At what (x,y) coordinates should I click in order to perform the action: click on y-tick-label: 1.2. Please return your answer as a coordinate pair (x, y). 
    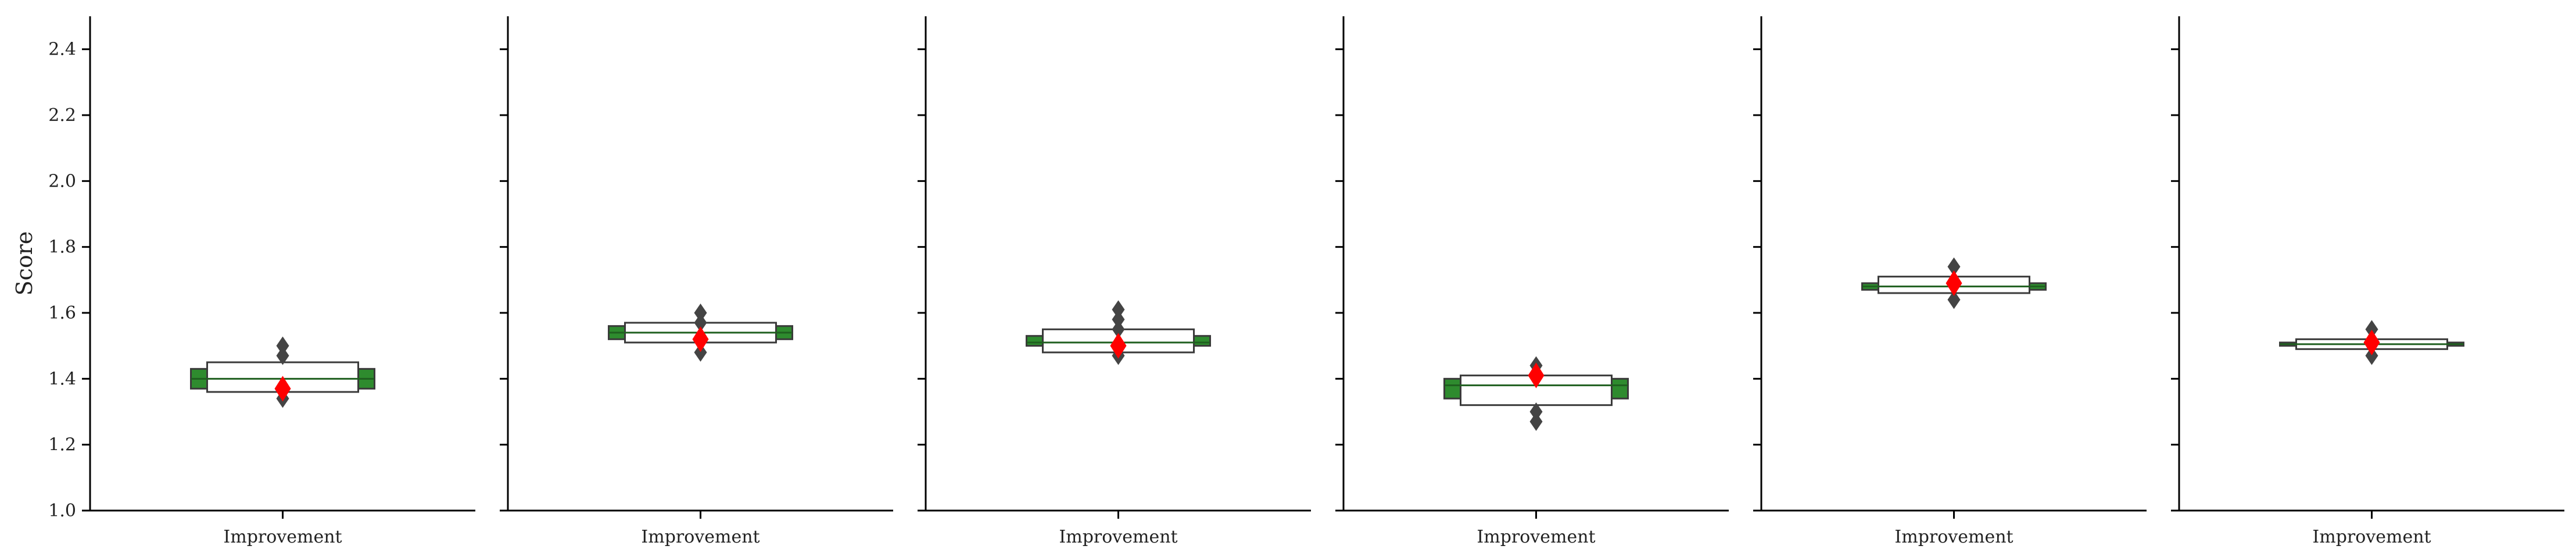
    Looking at the image, I should click on (62, 445).